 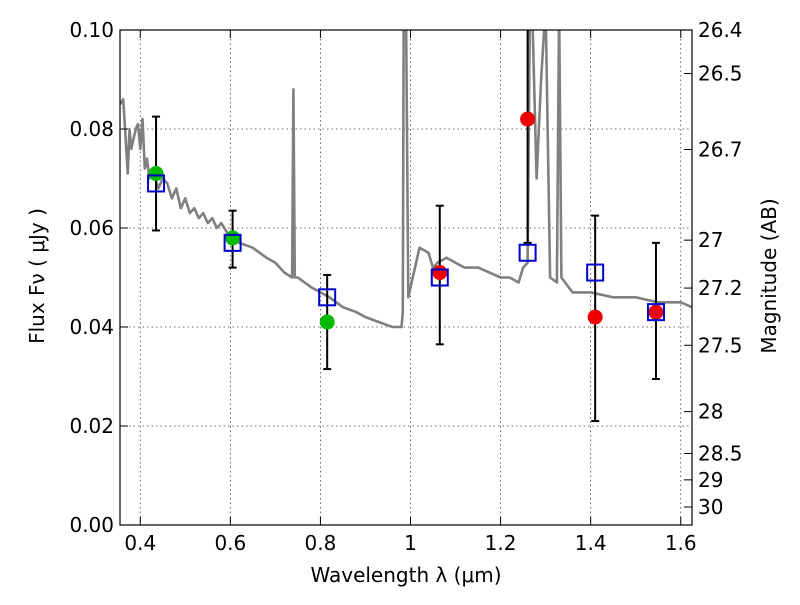 What do you see at coordinates (720, 30) in the screenshot?
I see `y2-tick-label: 26.4` at bounding box center [720, 30].